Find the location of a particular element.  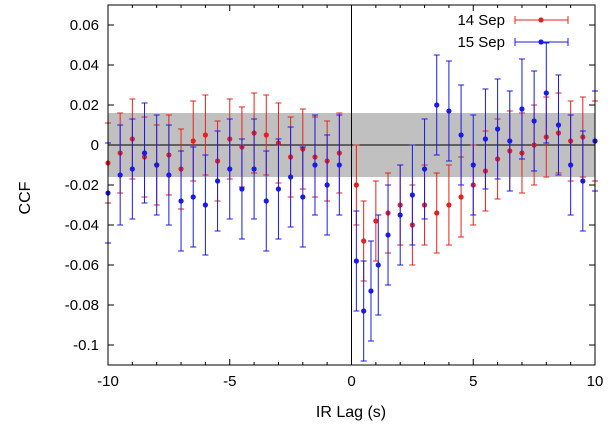

y-tick-label: 0.06 is located at coordinates (84, 25).